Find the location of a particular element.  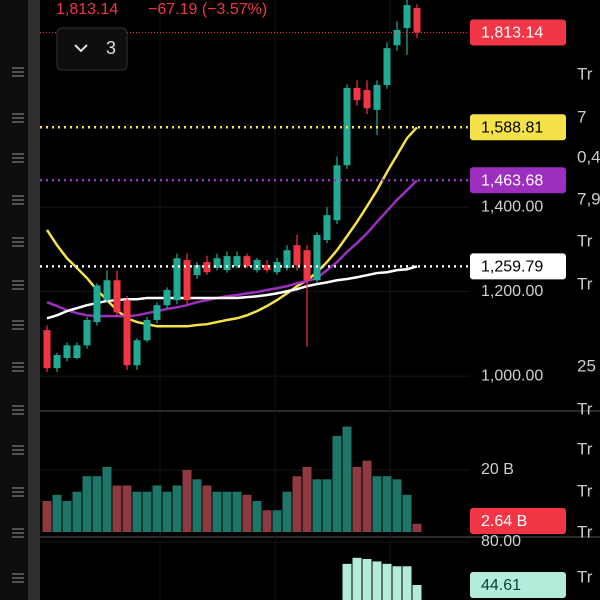

value-label: 2.64 B is located at coordinates (504, 521).